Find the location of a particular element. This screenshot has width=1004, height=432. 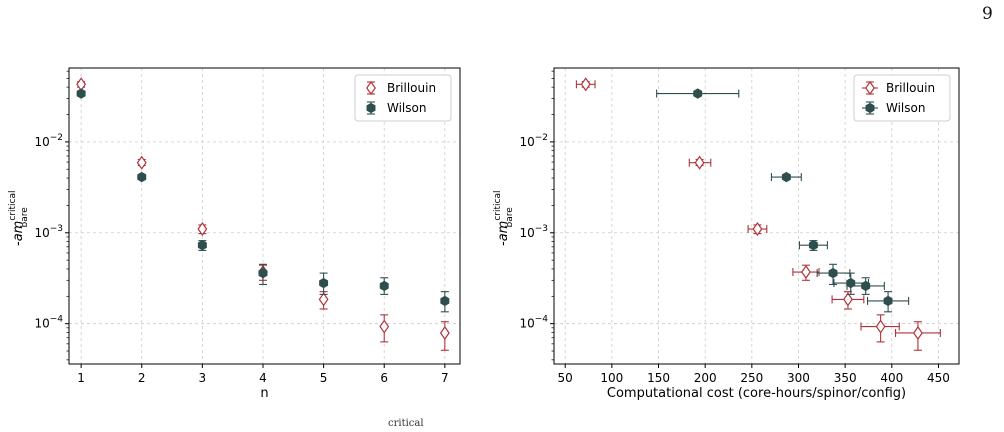

x-tick-label: 3 is located at coordinates (203, 378).